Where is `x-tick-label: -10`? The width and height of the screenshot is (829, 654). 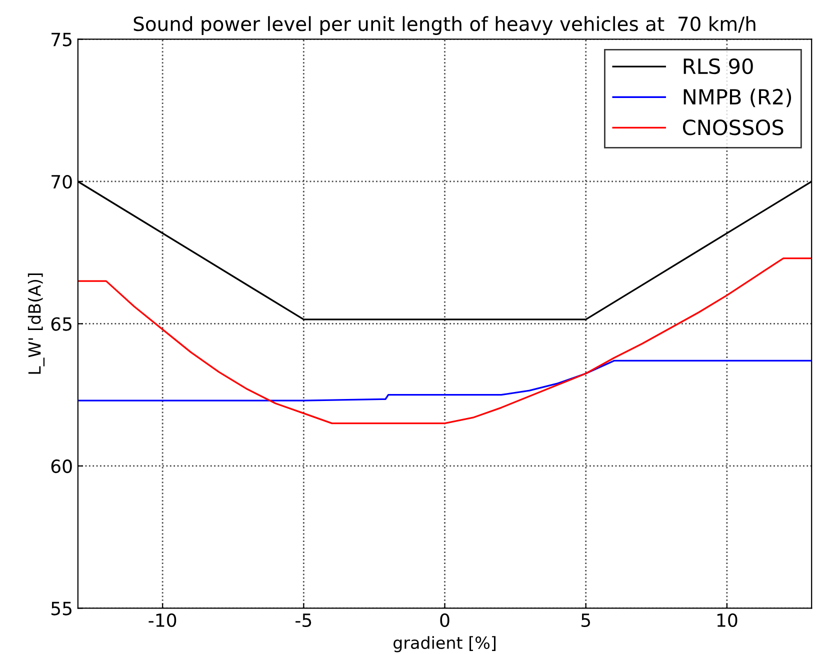 x-tick-label: -10 is located at coordinates (162, 620).